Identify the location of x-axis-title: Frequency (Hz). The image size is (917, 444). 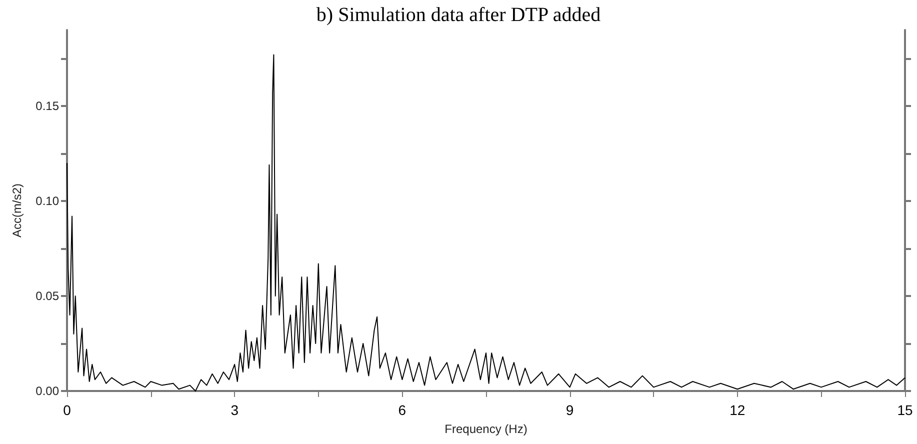
(486, 429).